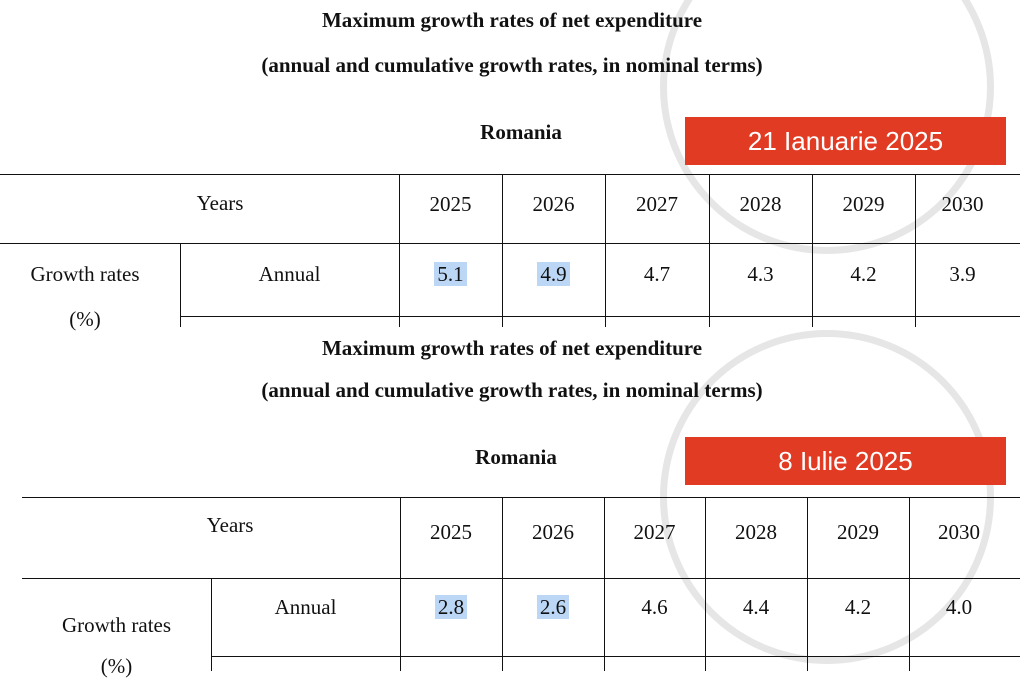 The image size is (1024, 678). Describe the element at coordinates (756, 607) in the screenshot. I see `value-cell: 4.4` at that location.